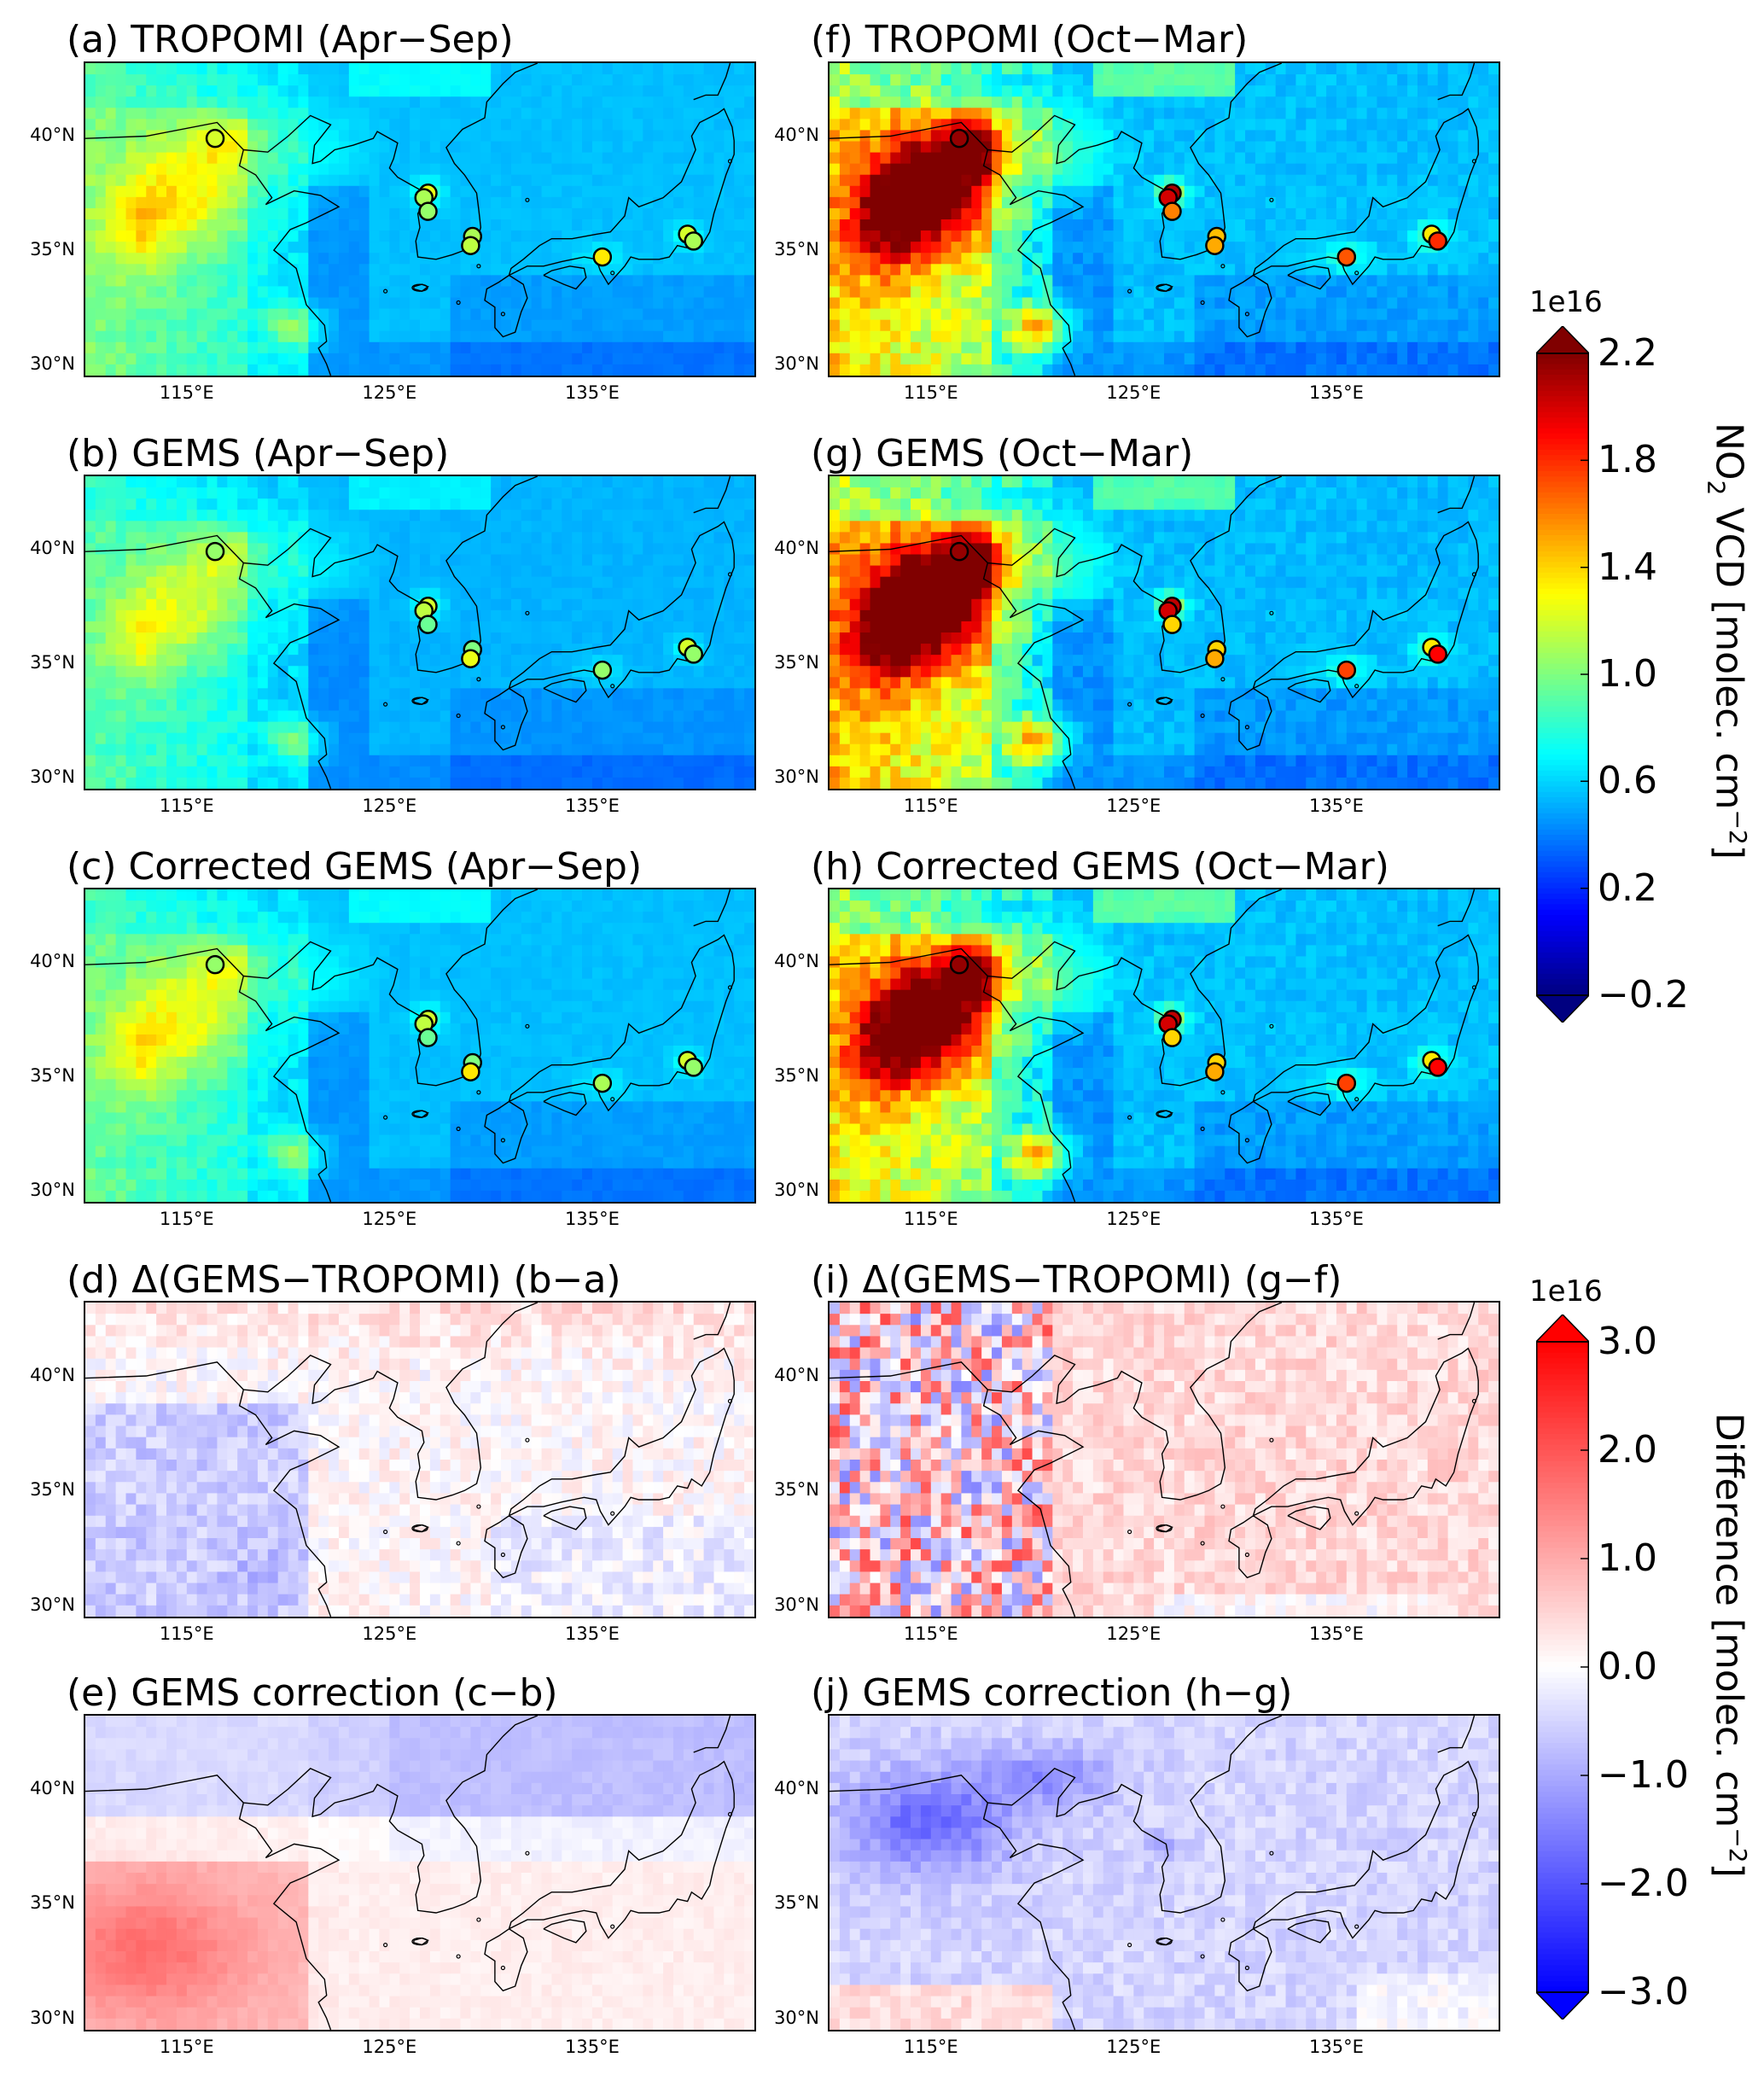 The height and width of the screenshot is (2075, 1764). I want to click on map-raster-a, so click(420, 219).